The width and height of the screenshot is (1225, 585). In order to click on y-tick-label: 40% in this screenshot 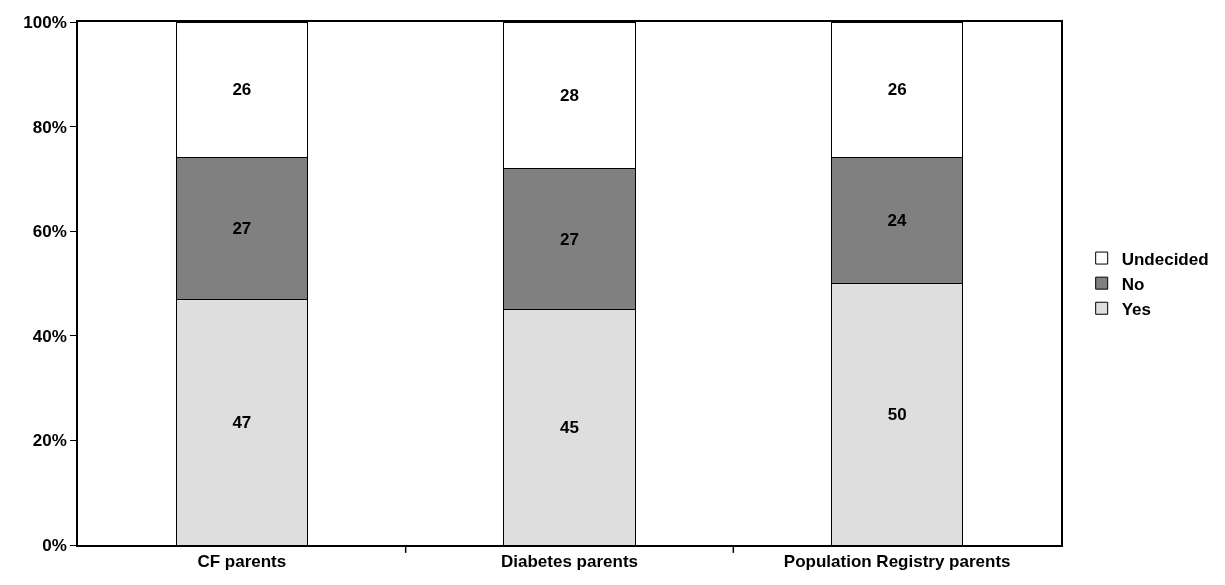, I will do `click(49, 336)`.